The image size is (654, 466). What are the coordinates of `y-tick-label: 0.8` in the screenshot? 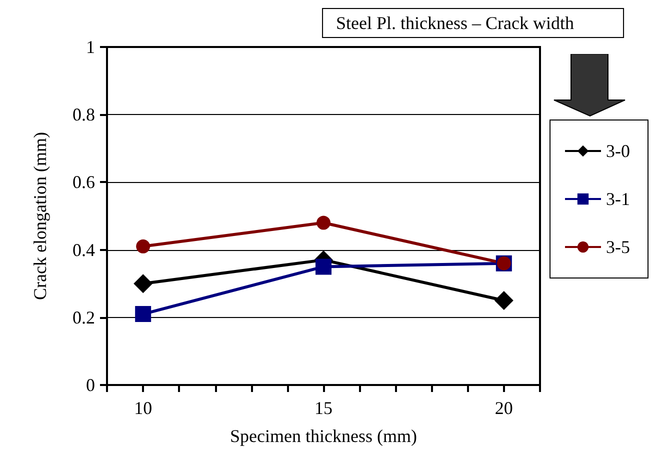 It's located at (83, 114).